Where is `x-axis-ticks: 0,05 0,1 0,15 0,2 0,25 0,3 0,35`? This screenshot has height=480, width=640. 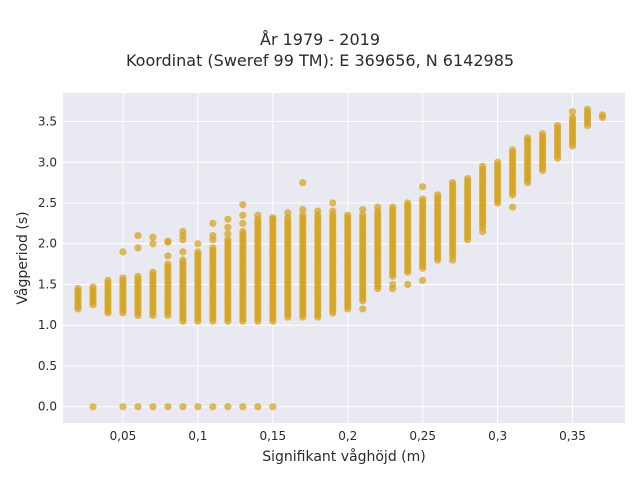 x-axis-ticks: 0,05 0,1 0,15 0,2 0,25 0,3 0,35 is located at coordinates (348, 436).